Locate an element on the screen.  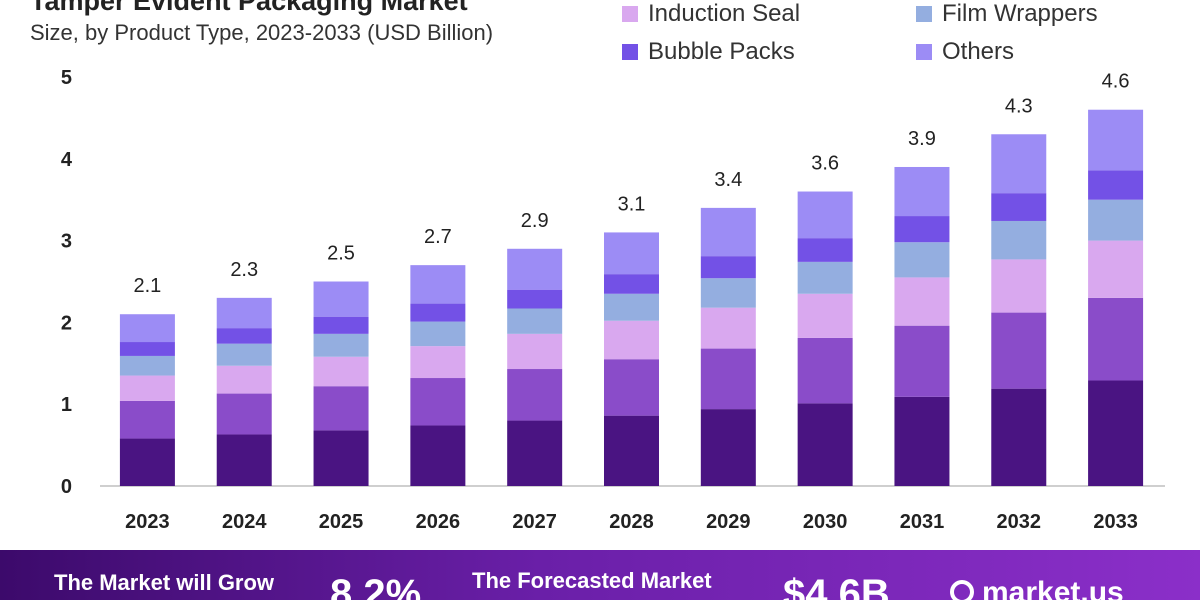
y-tick-label: 0 is located at coordinates (66, 487).